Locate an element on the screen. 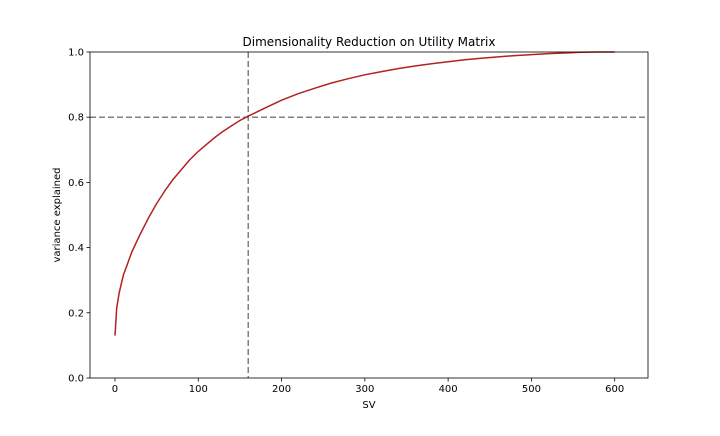  y-tick-label: 1.0 is located at coordinates (76, 53).